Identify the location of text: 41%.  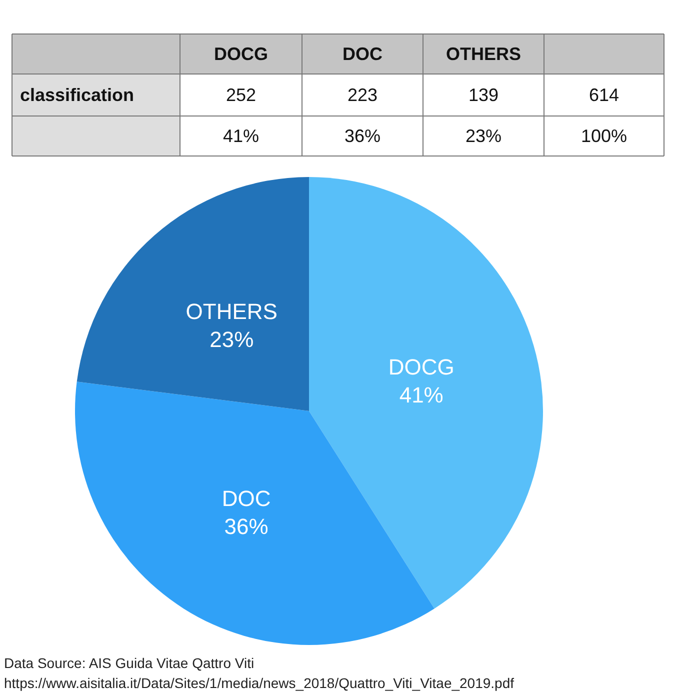
(241, 136).